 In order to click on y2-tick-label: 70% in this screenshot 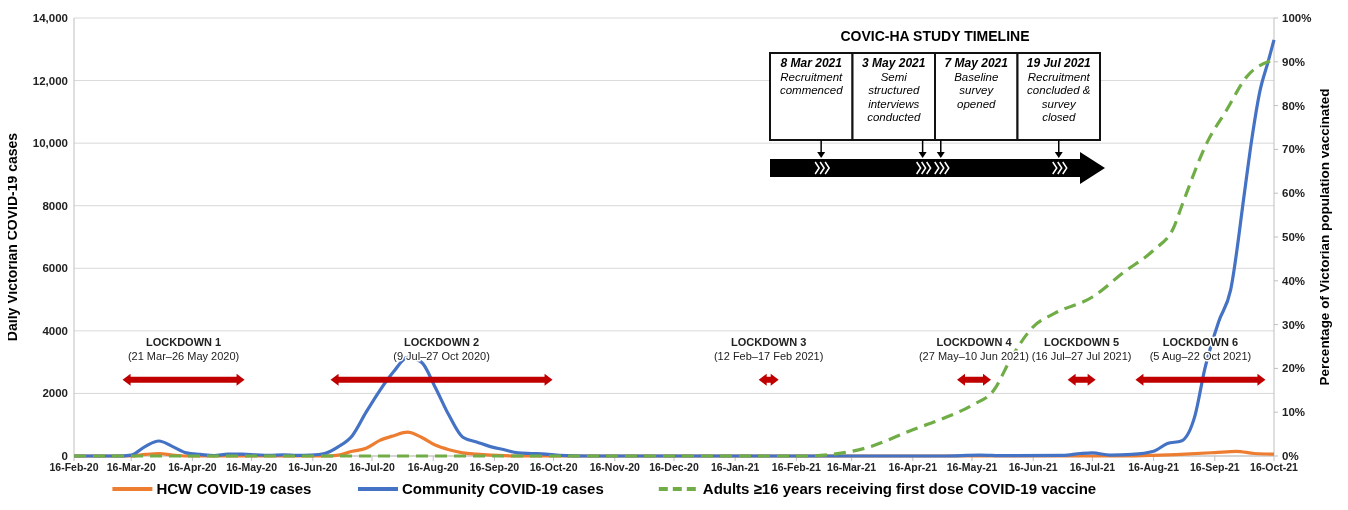, I will do `click(1294, 149)`.